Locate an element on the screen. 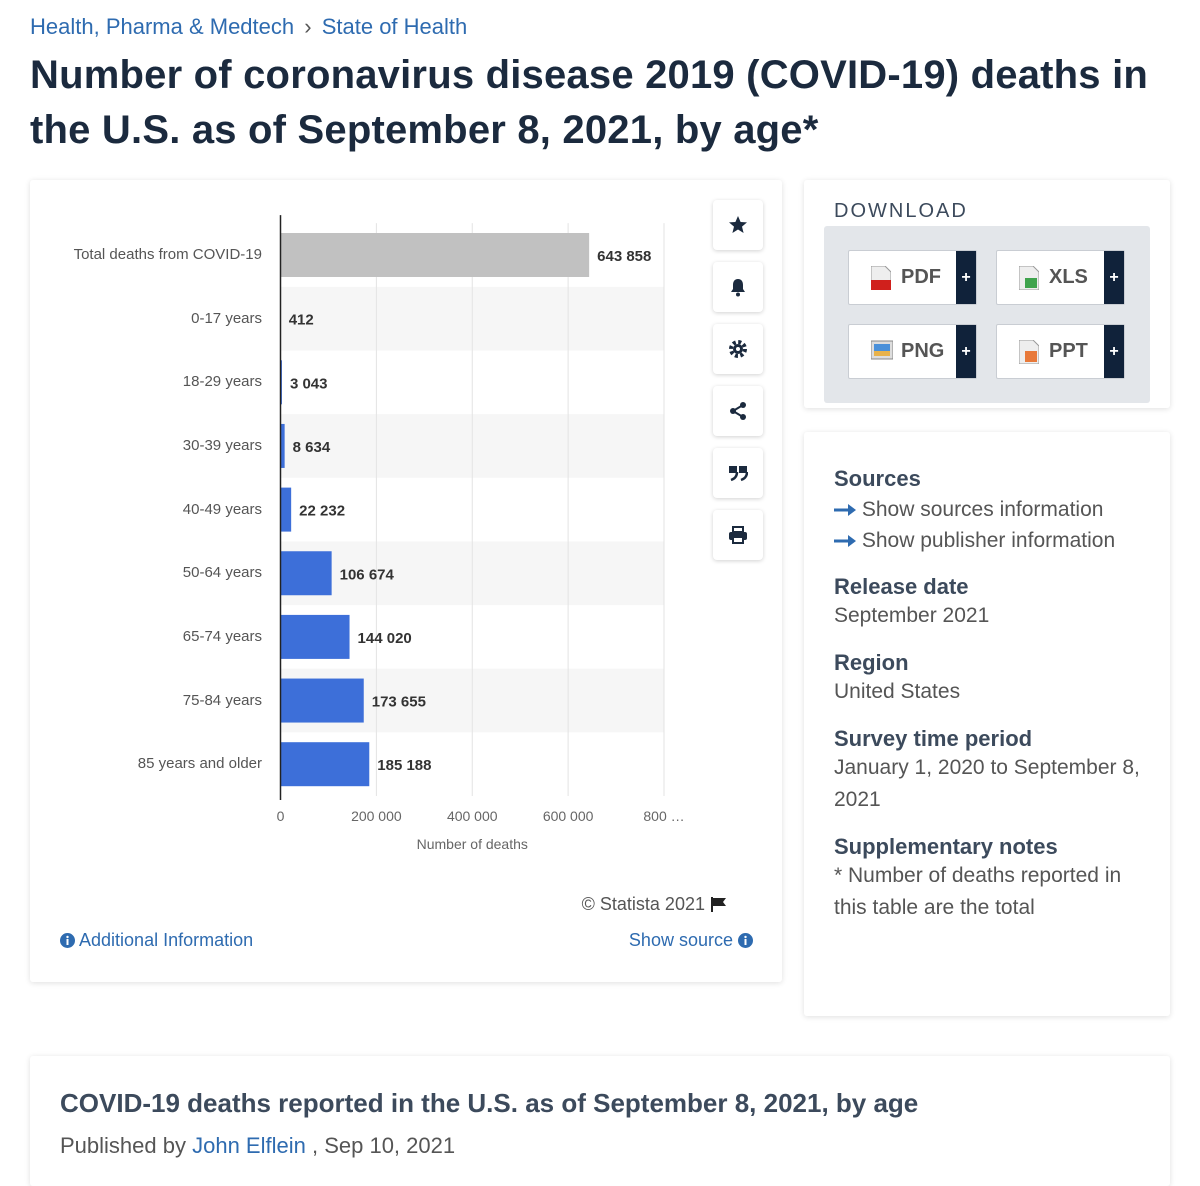  value-label: 643 858 is located at coordinates (624, 256).